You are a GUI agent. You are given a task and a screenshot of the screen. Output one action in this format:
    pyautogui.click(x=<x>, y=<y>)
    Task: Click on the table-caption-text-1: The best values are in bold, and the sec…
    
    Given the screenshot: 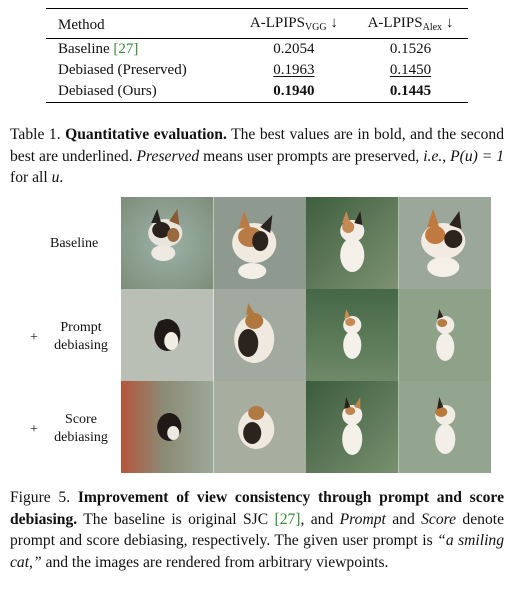 What is the action you would take?
    pyautogui.click(x=257, y=145)
    